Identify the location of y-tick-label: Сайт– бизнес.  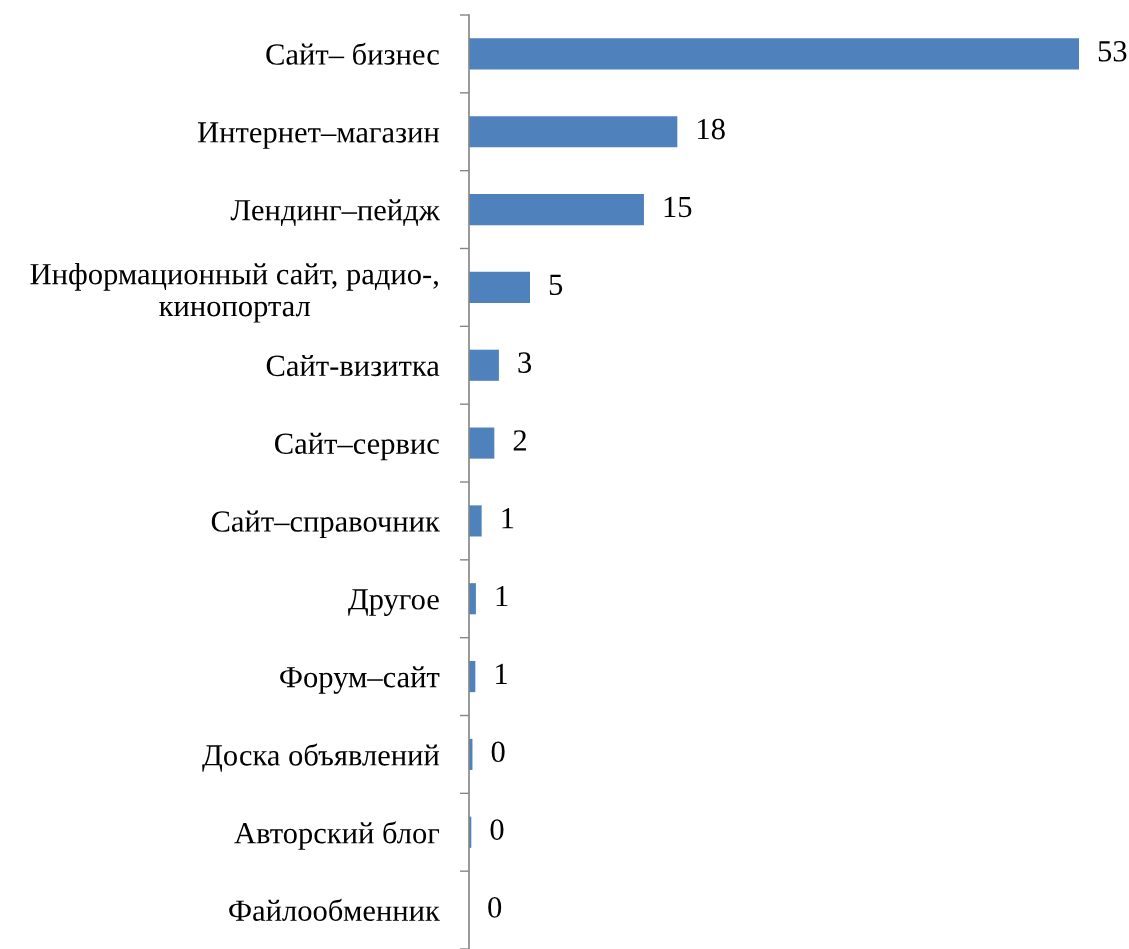
(352, 53).